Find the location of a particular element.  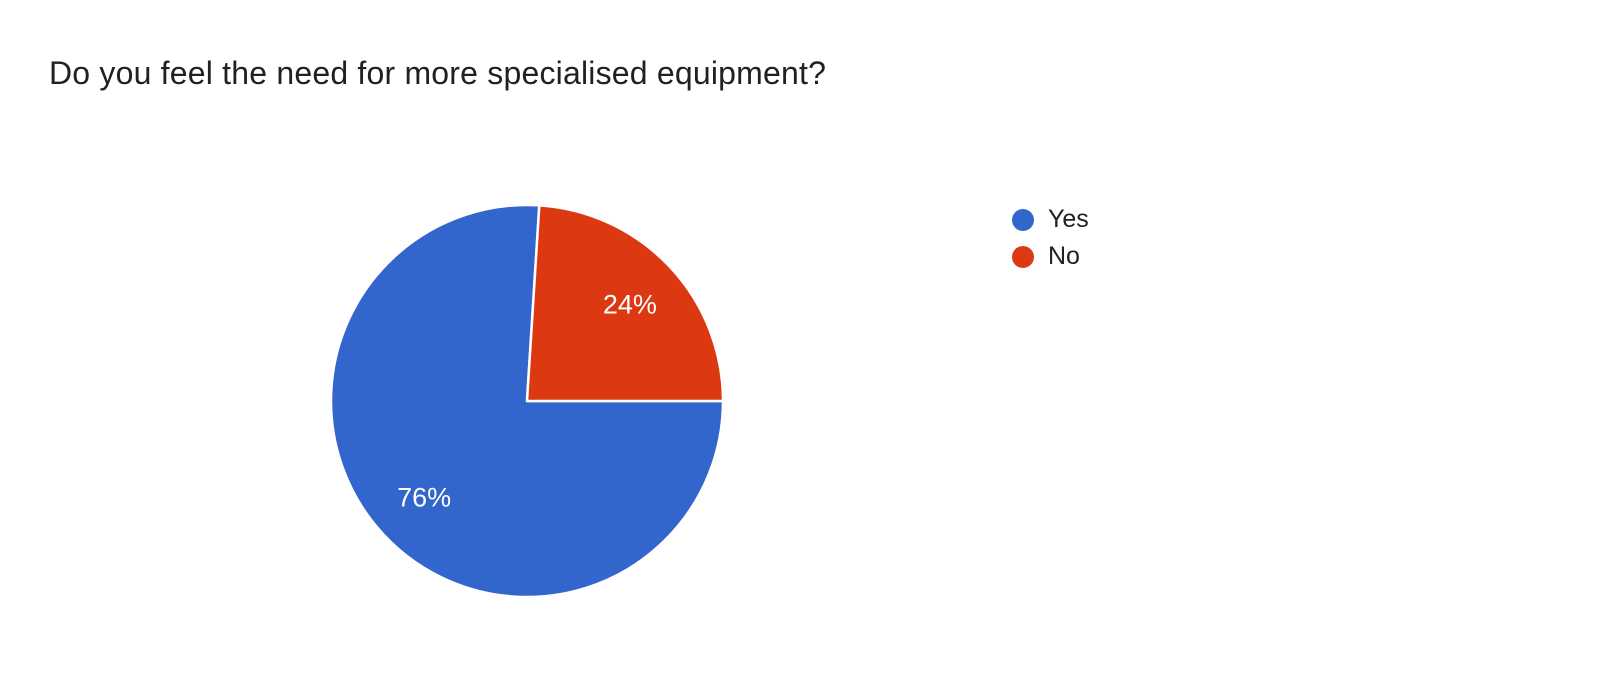

pie-slice-yes is located at coordinates (527, 401).